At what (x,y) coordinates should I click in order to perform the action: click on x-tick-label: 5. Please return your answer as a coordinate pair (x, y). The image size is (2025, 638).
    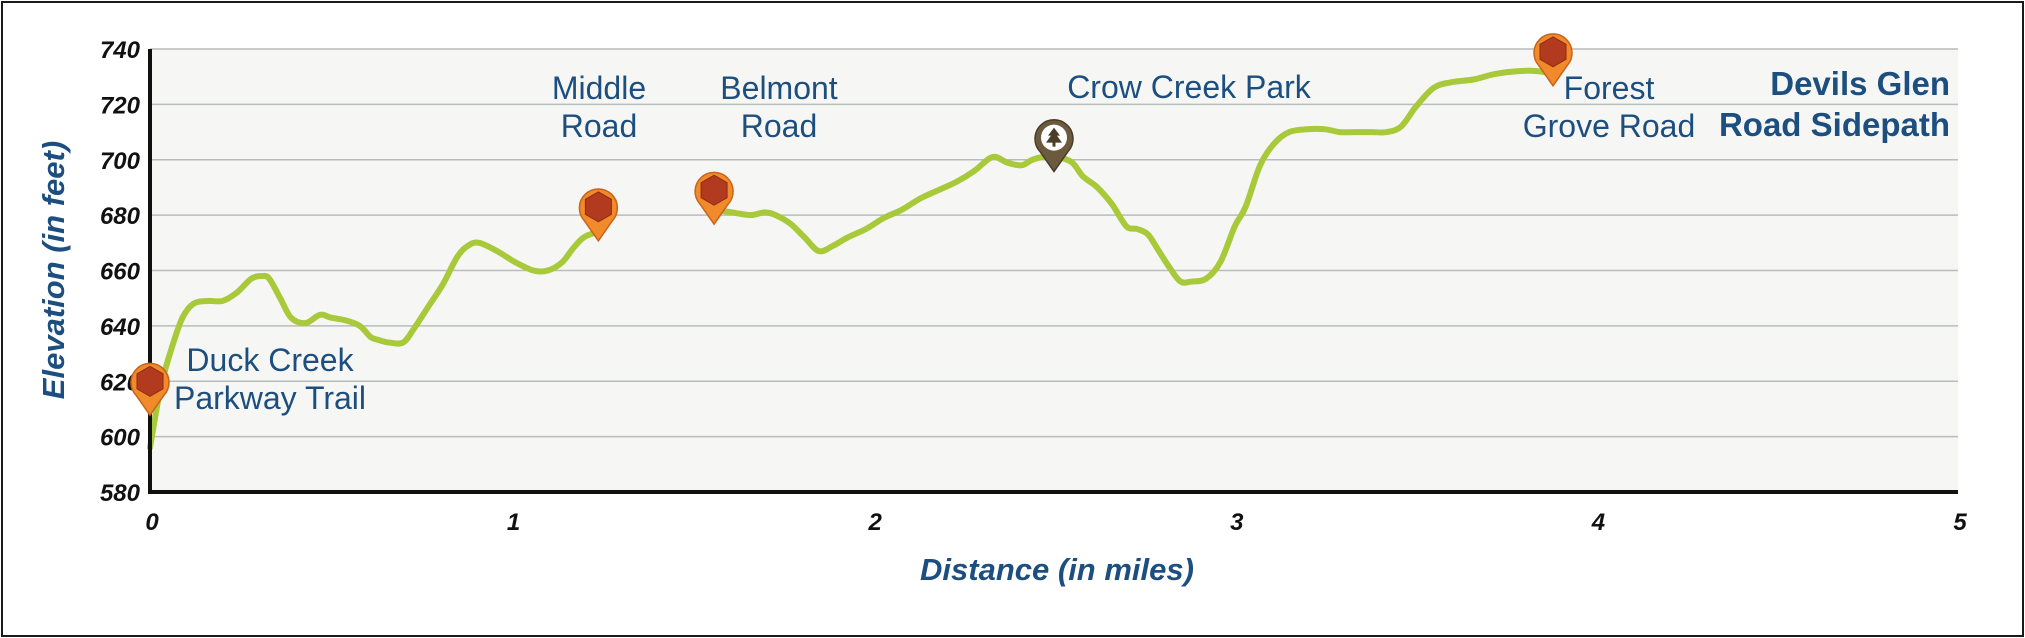
    Looking at the image, I should click on (1960, 522).